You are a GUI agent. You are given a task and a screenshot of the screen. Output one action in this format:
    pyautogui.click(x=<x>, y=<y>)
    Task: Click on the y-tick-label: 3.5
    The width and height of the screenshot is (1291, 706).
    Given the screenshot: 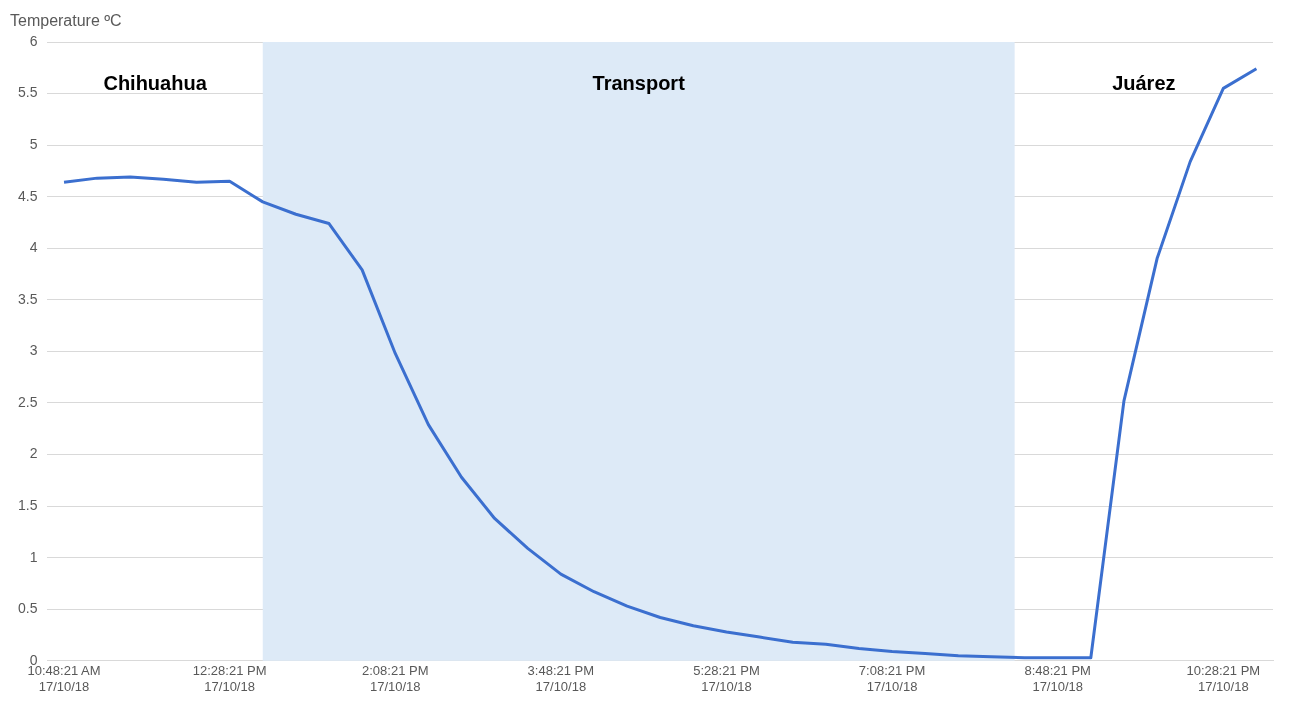 What is the action you would take?
    pyautogui.click(x=27, y=298)
    